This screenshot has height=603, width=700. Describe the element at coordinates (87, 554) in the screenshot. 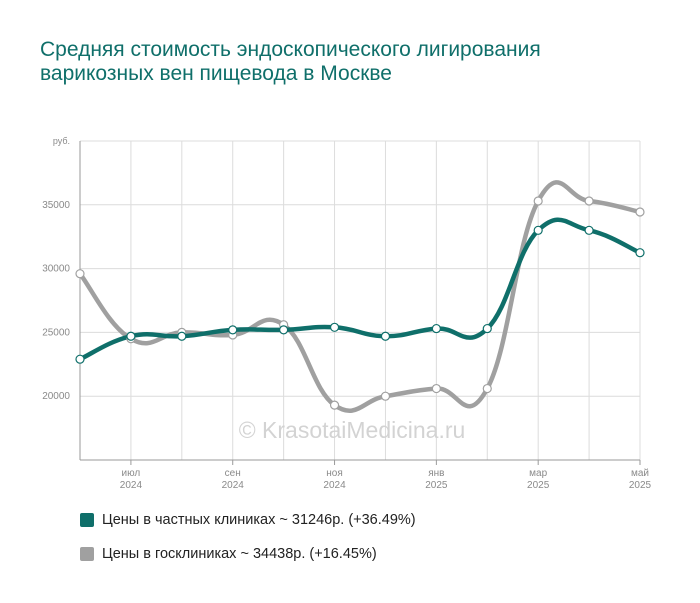

I see `legend-swatch-public` at that location.